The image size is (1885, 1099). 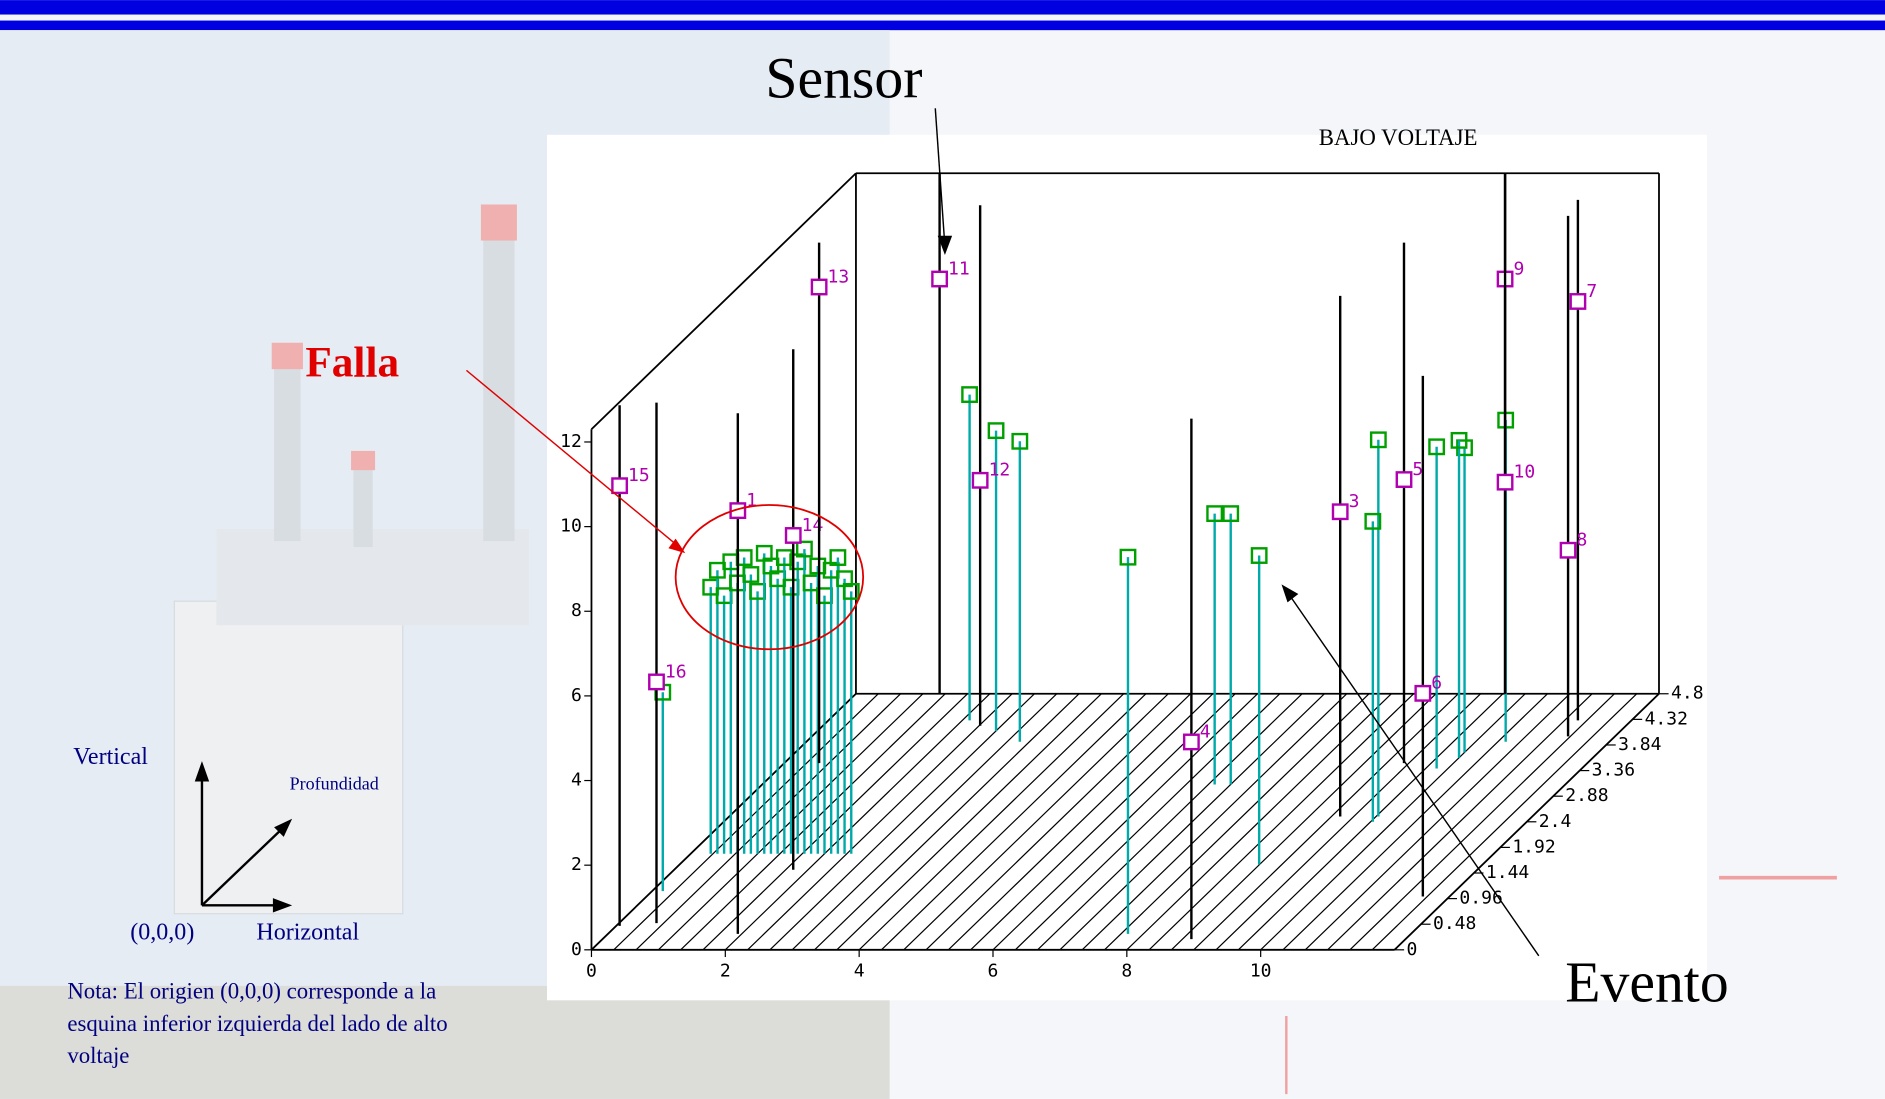 What do you see at coordinates (1646, 983) in the screenshot?
I see `event-label: Evento` at bounding box center [1646, 983].